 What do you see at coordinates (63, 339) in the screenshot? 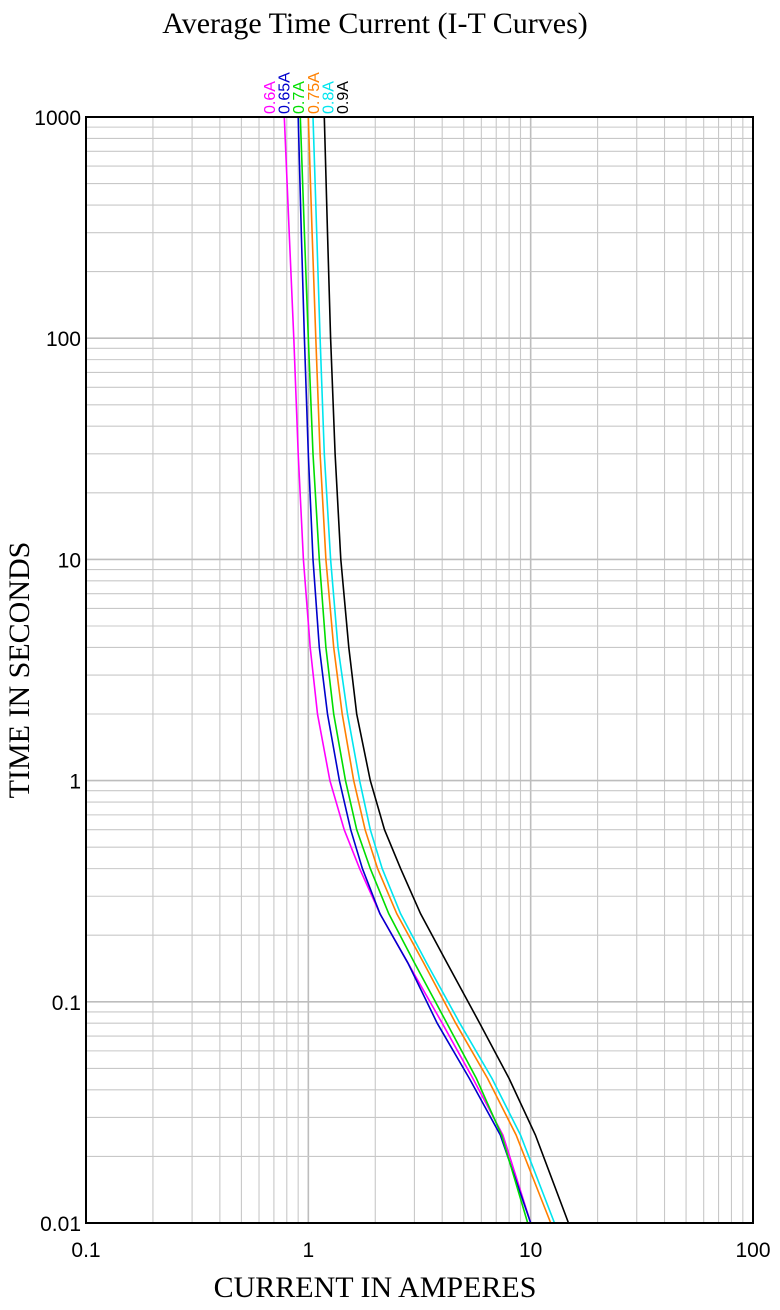
I see `y-tick-label: 100` at bounding box center [63, 339].